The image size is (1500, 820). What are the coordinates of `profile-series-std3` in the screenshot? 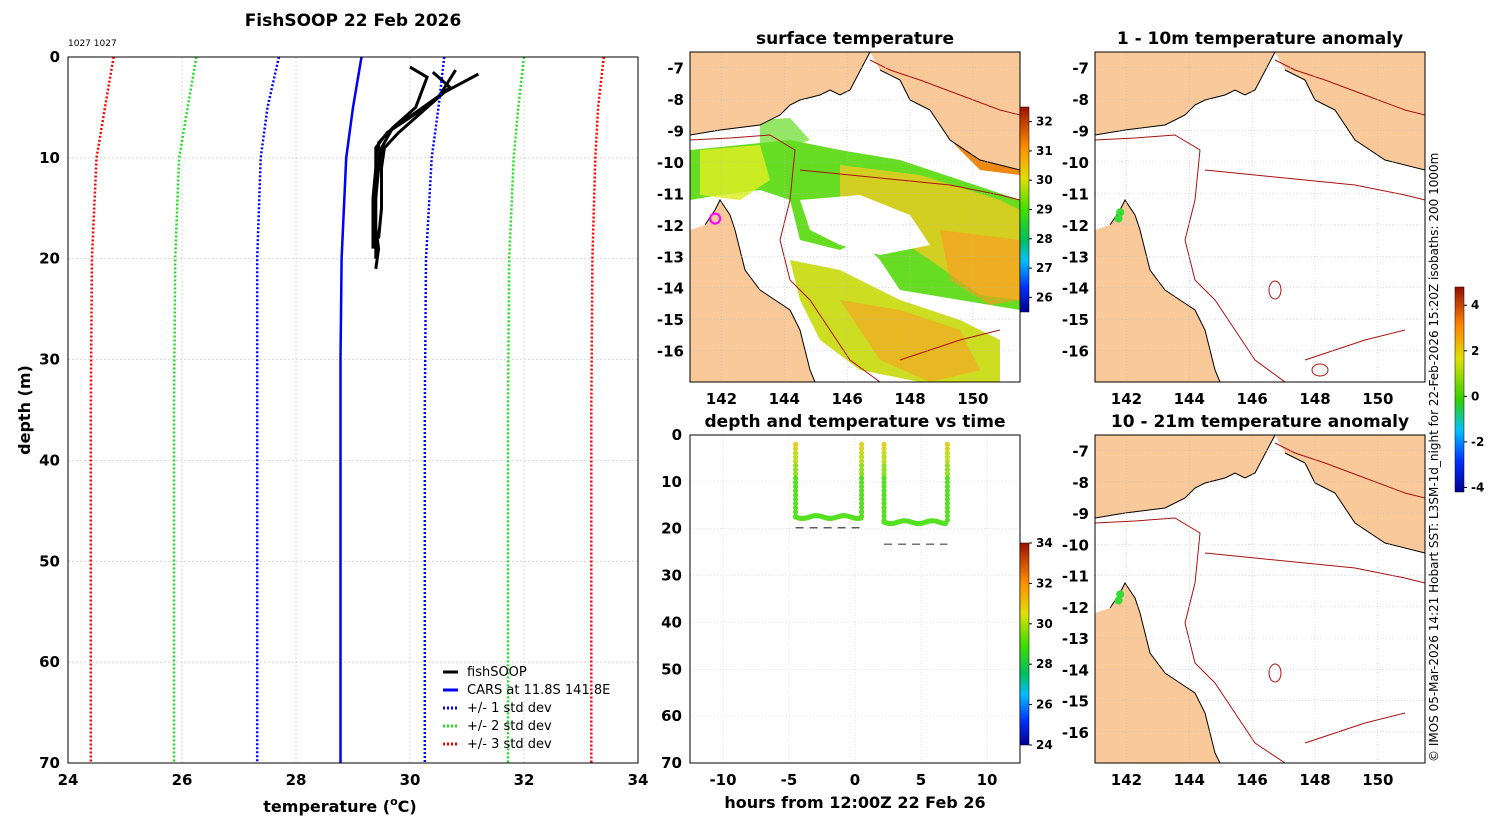 It's located at (102, 409).